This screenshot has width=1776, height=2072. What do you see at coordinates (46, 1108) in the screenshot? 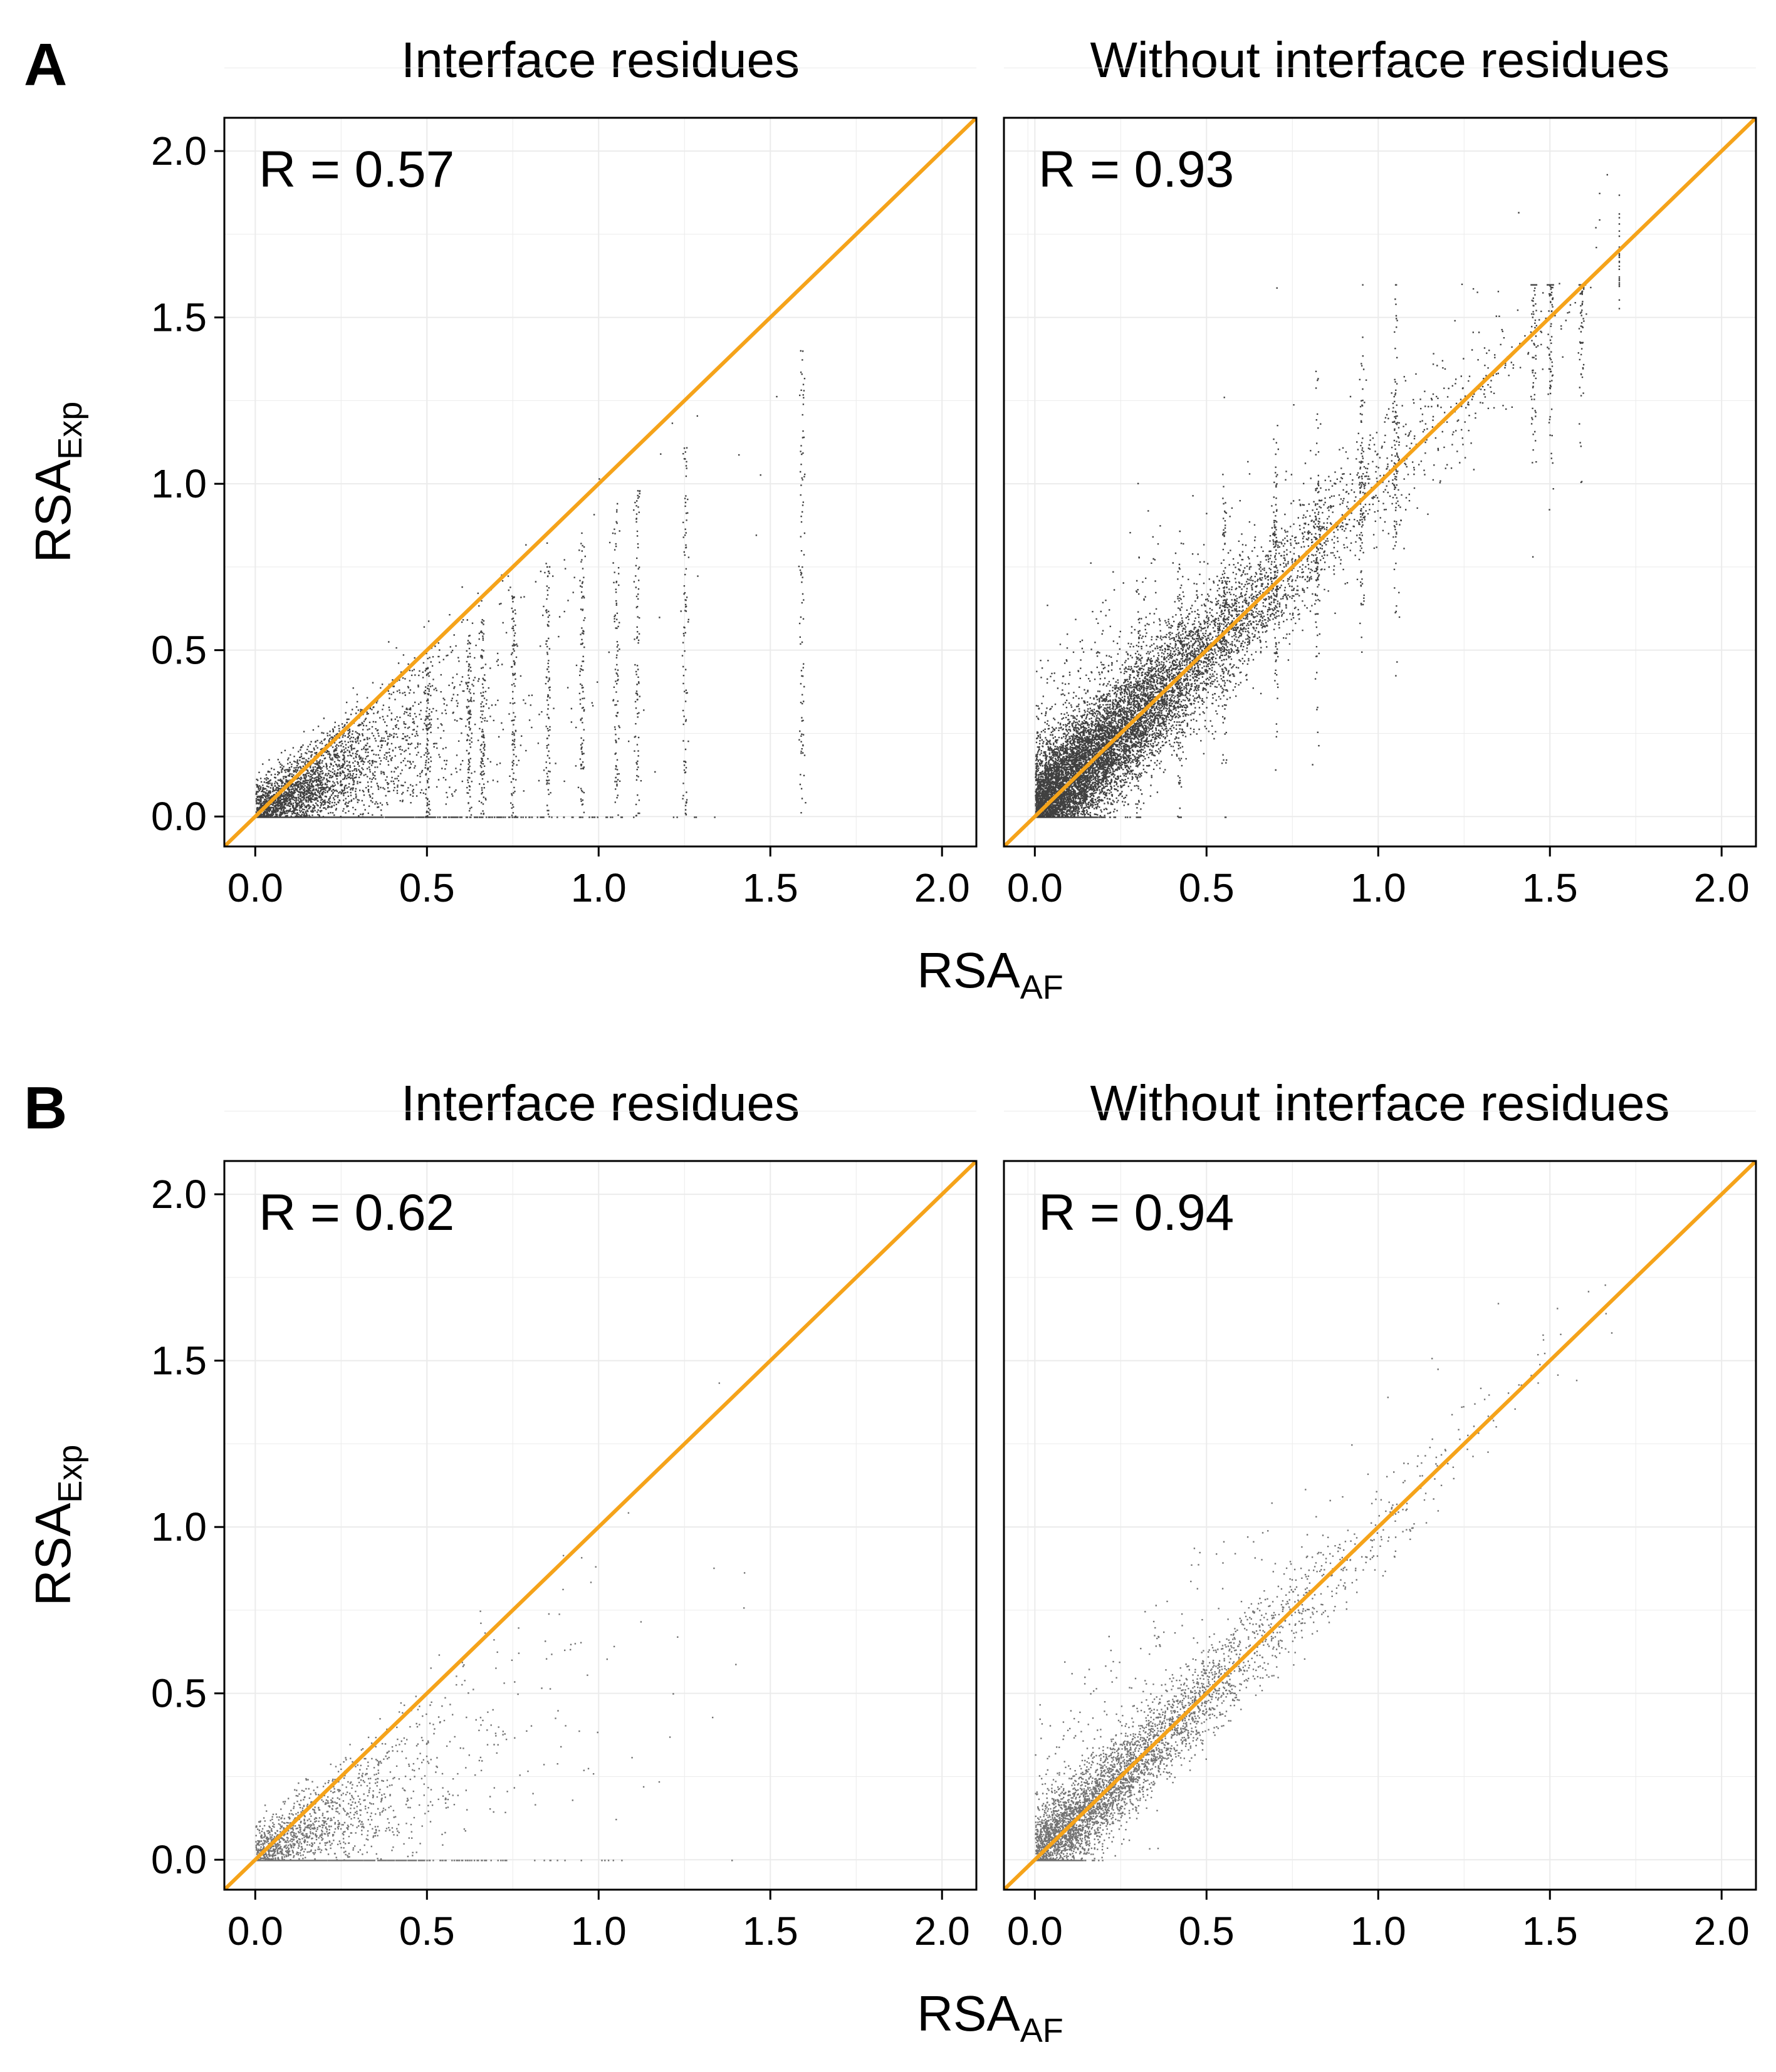
I see `panel-letter: B` at bounding box center [46, 1108].